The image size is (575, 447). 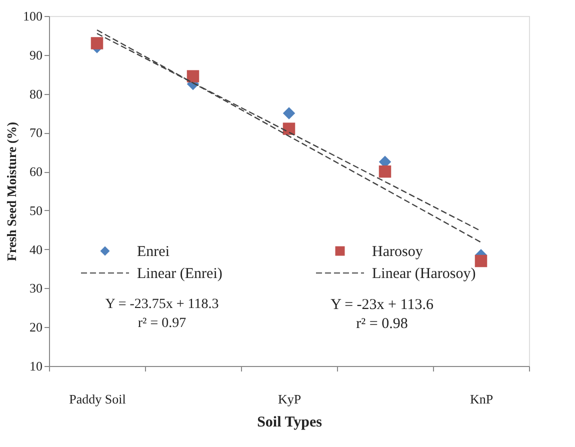 What do you see at coordinates (36, 94) in the screenshot?
I see `y-tick-label: 80` at bounding box center [36, 94].